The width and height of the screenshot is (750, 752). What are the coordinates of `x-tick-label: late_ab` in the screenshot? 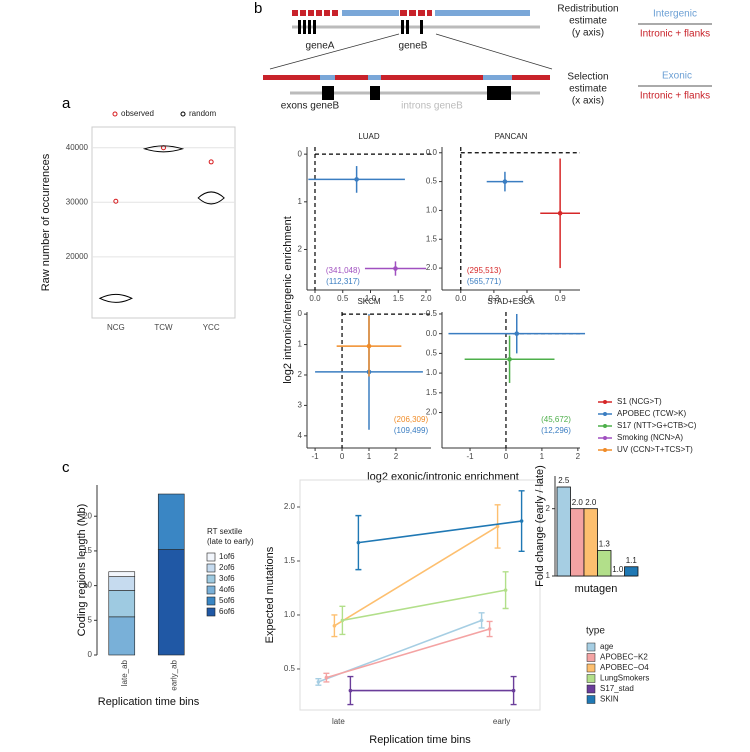 It's located at (124, 672).